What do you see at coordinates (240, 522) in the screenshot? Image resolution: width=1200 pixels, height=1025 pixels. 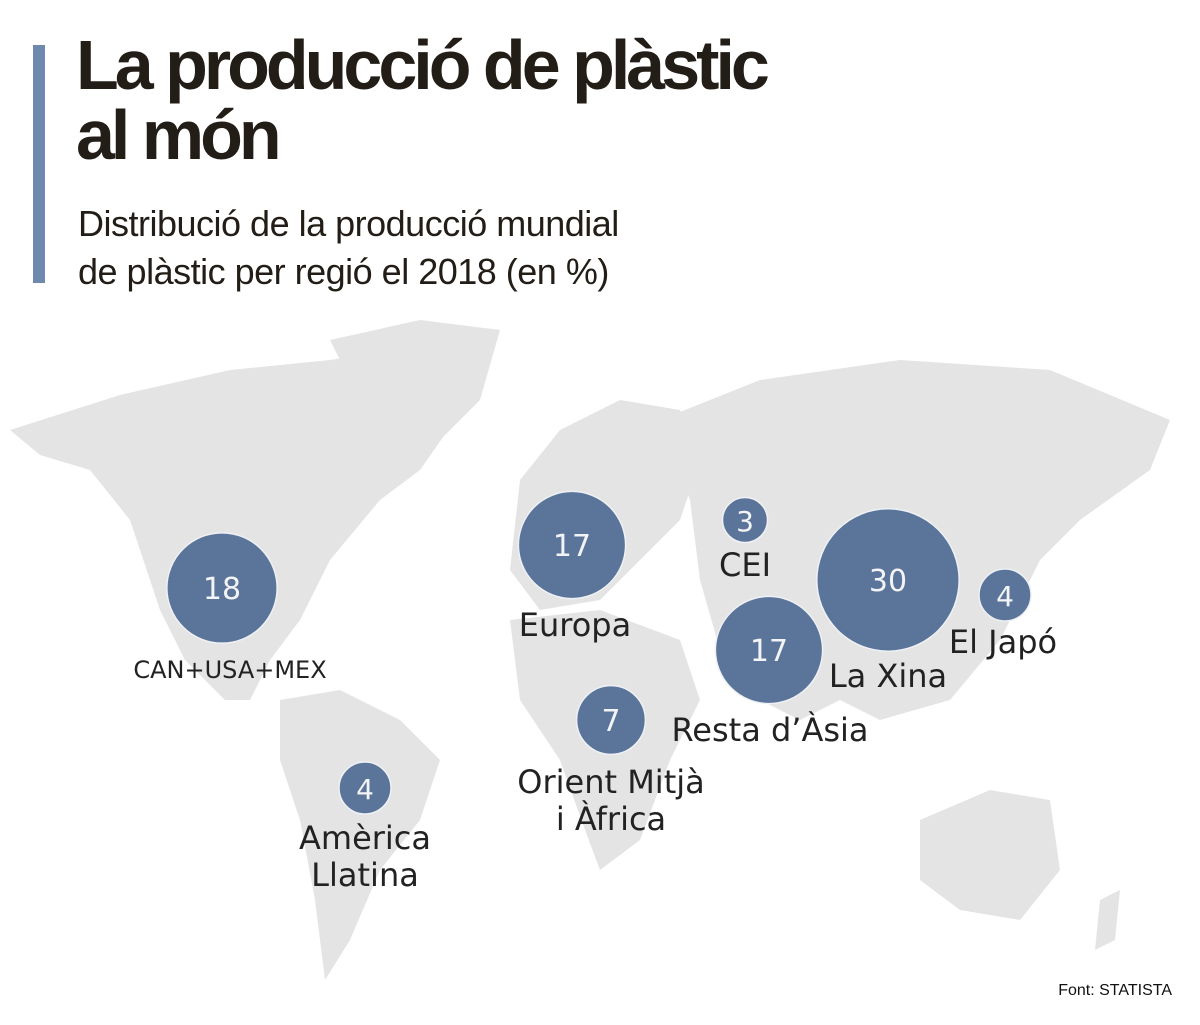 I see `land-north-america` at bounding box center [240, 522].